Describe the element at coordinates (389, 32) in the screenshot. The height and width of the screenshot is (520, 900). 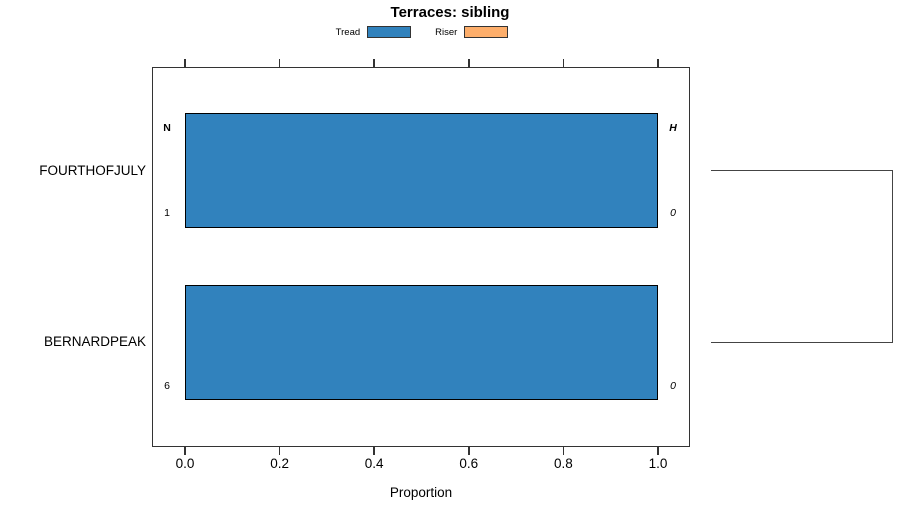
I see `legend-swatch-tread` at that location.